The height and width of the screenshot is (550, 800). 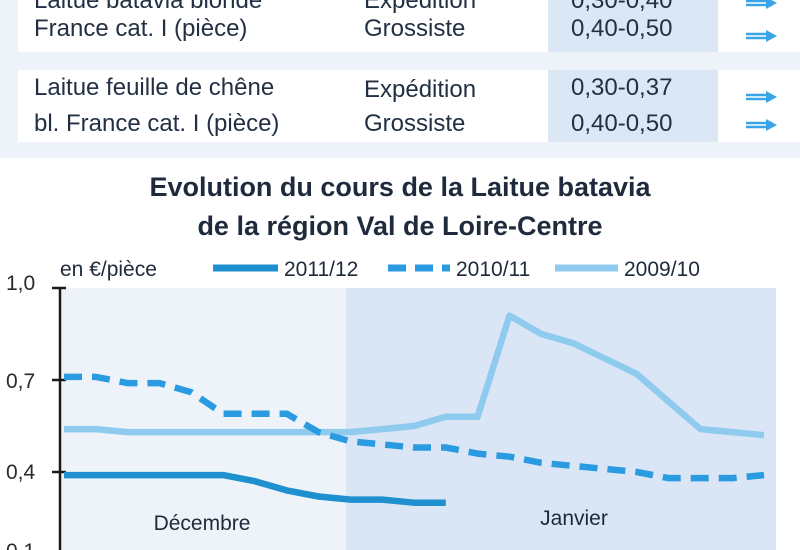 What do you see at coordinates (108, 269) in the screenshot?
I see `y-axis-label: en €/pièce` at bounding box center [108, 269].